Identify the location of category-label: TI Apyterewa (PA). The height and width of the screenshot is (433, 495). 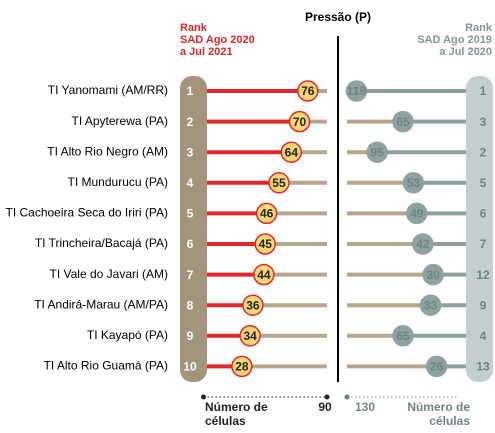
(120, 121).